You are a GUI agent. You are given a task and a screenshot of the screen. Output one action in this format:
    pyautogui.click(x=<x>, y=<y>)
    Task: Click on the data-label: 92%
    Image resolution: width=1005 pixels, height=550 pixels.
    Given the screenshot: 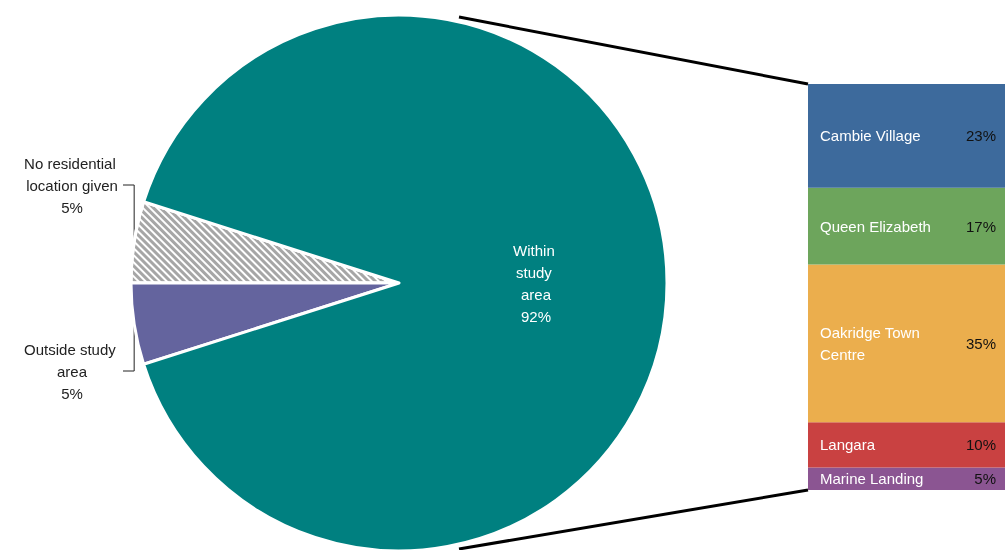 What is the action you would take?
    pyautogui.click(x=536, y=316)
    